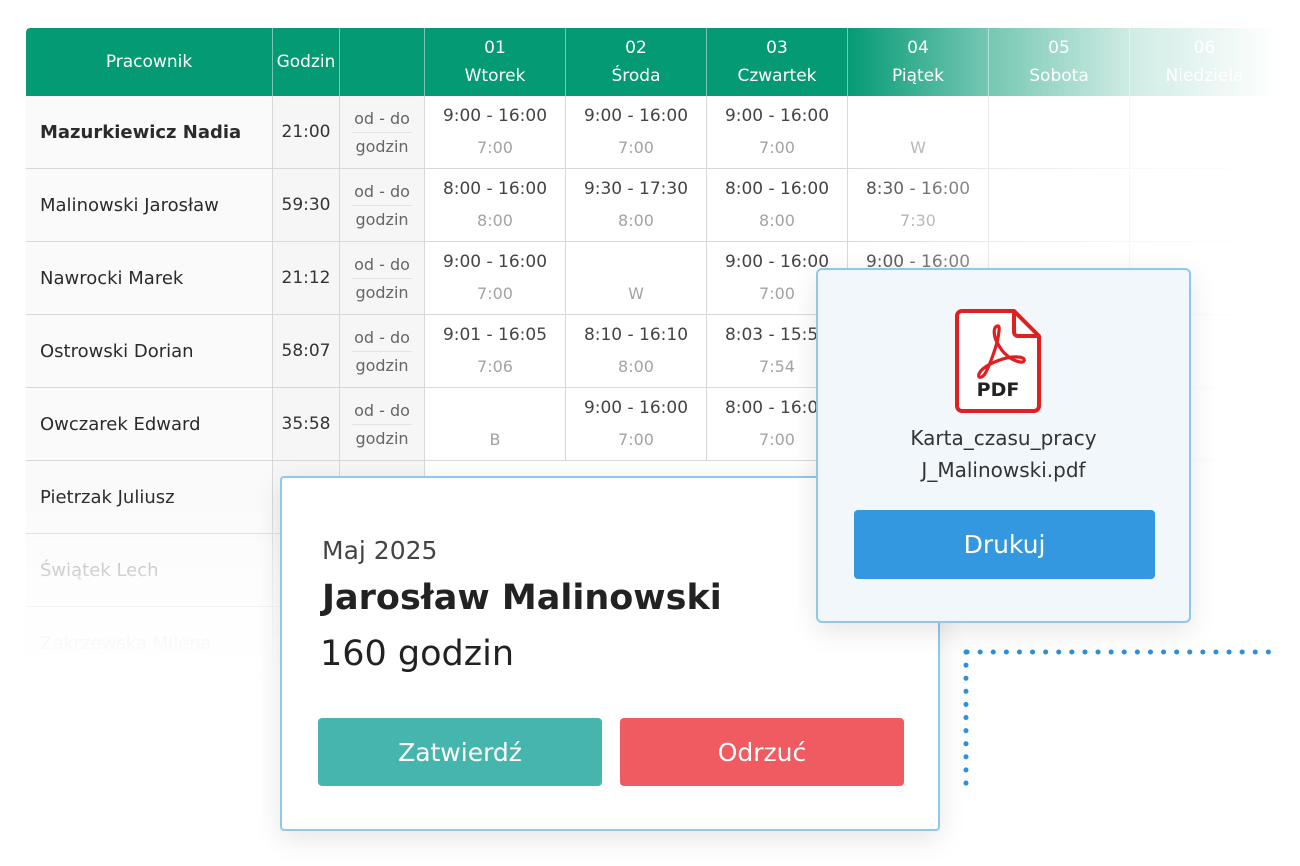 Image resolution: width=1300 pixels, height=866 pixels. Describe the element at coordinates (1003, 454) in the screenshot. I see `pdf-filename: Karta_czasu_pracy J_Malinowski.pdf` at that location.